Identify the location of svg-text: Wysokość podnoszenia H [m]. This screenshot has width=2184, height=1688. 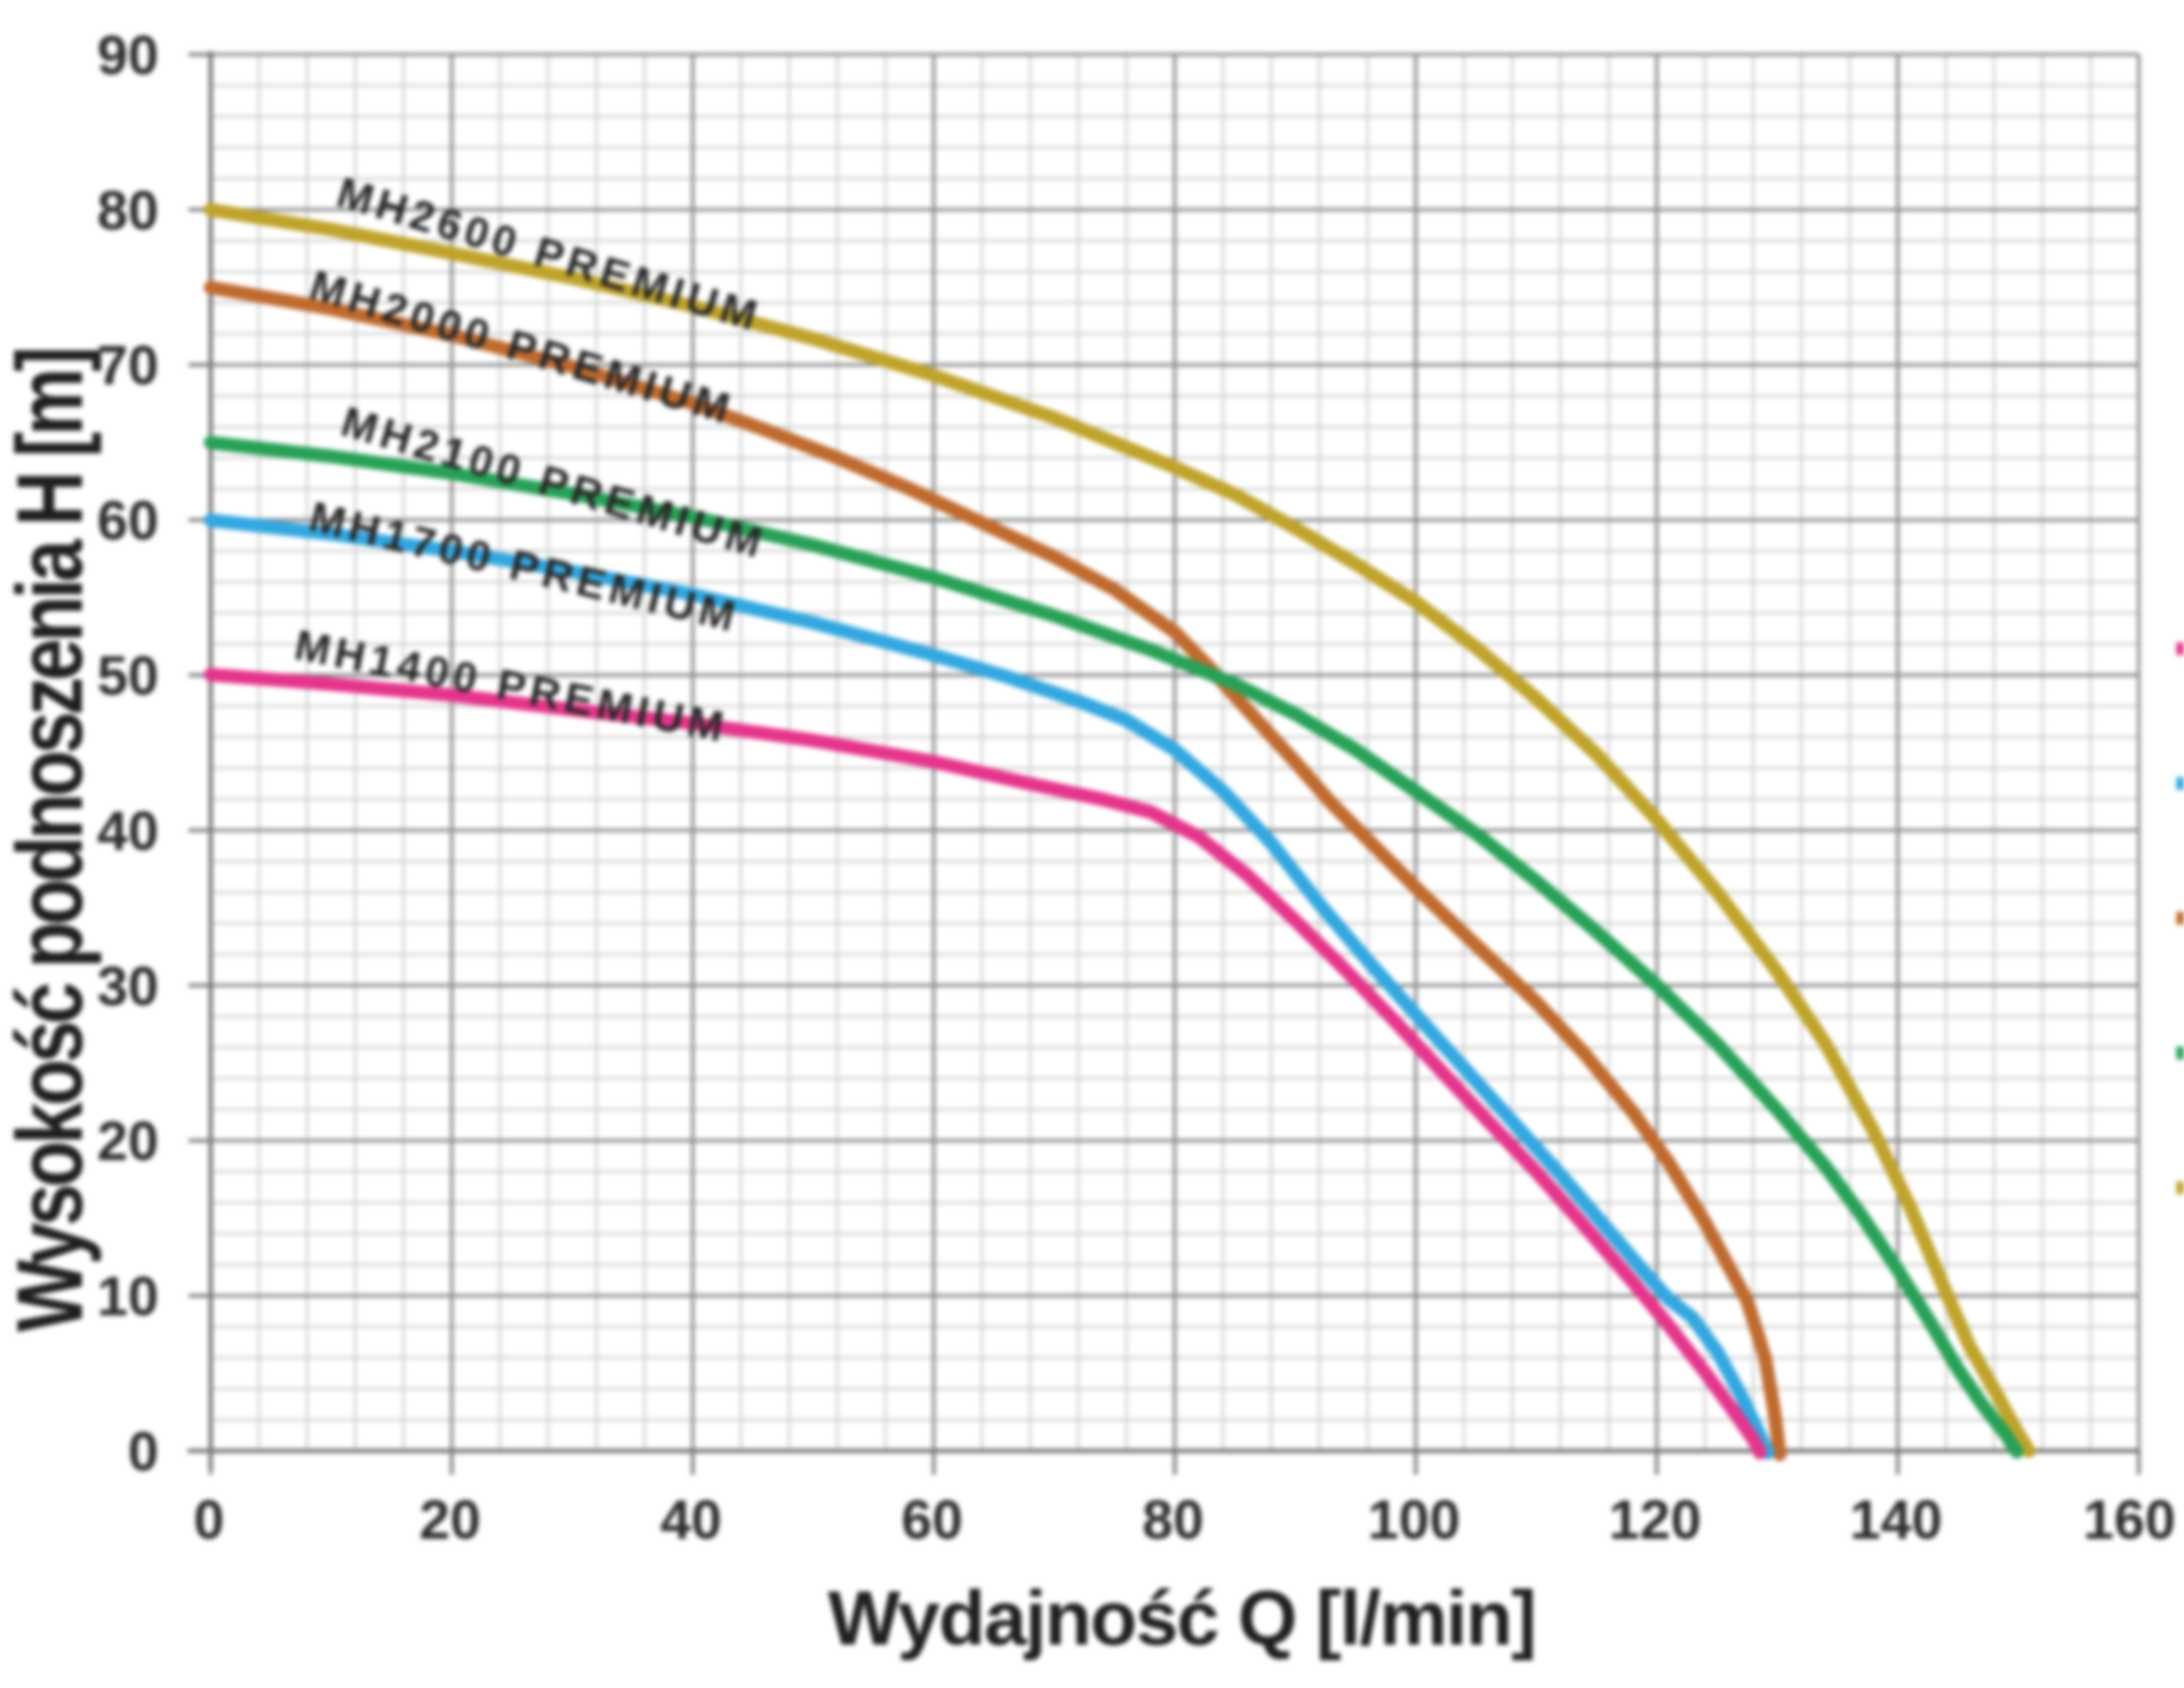
(51, 841).